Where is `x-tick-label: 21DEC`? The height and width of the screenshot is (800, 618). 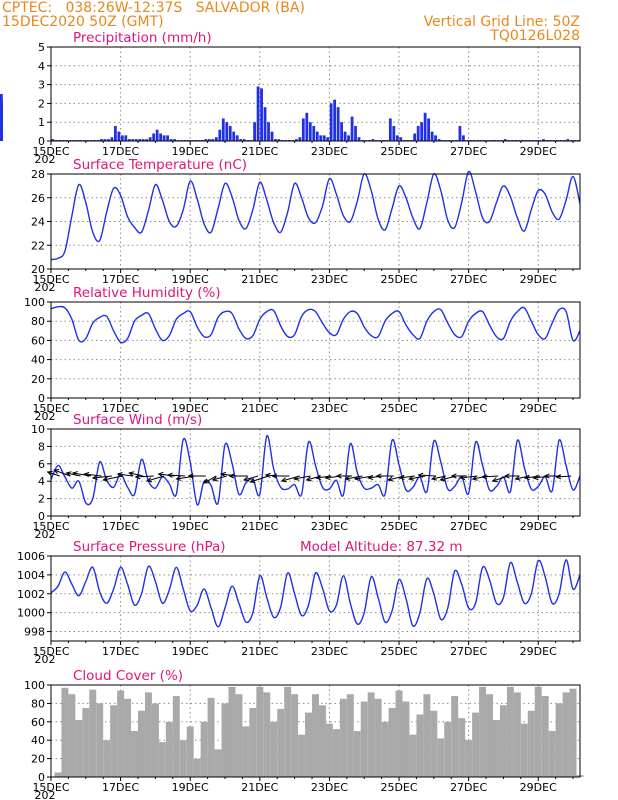 x-tick-label: 21DEC is located at coordinates (259, 408).